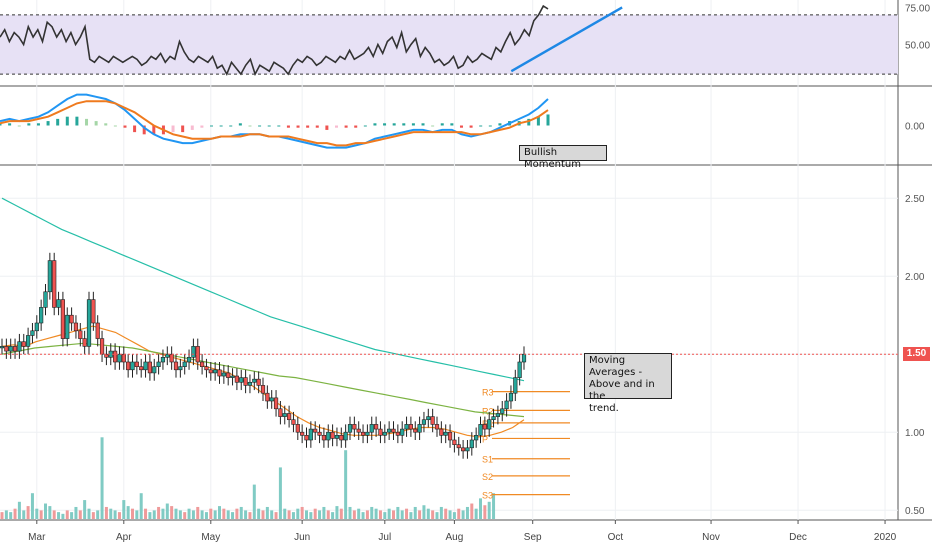 The width and height of the screenshot is (932, 550). I want to click on momentum-annotation: Bullish Momentum, so click(563, 157).